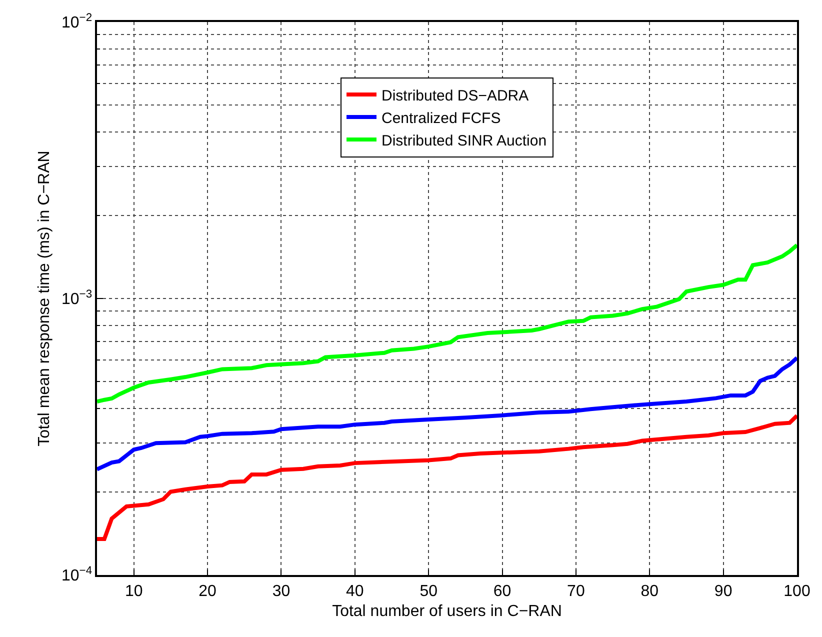  I want to click on y-tick-label: 10$^{−3}$, so click(76, 298).